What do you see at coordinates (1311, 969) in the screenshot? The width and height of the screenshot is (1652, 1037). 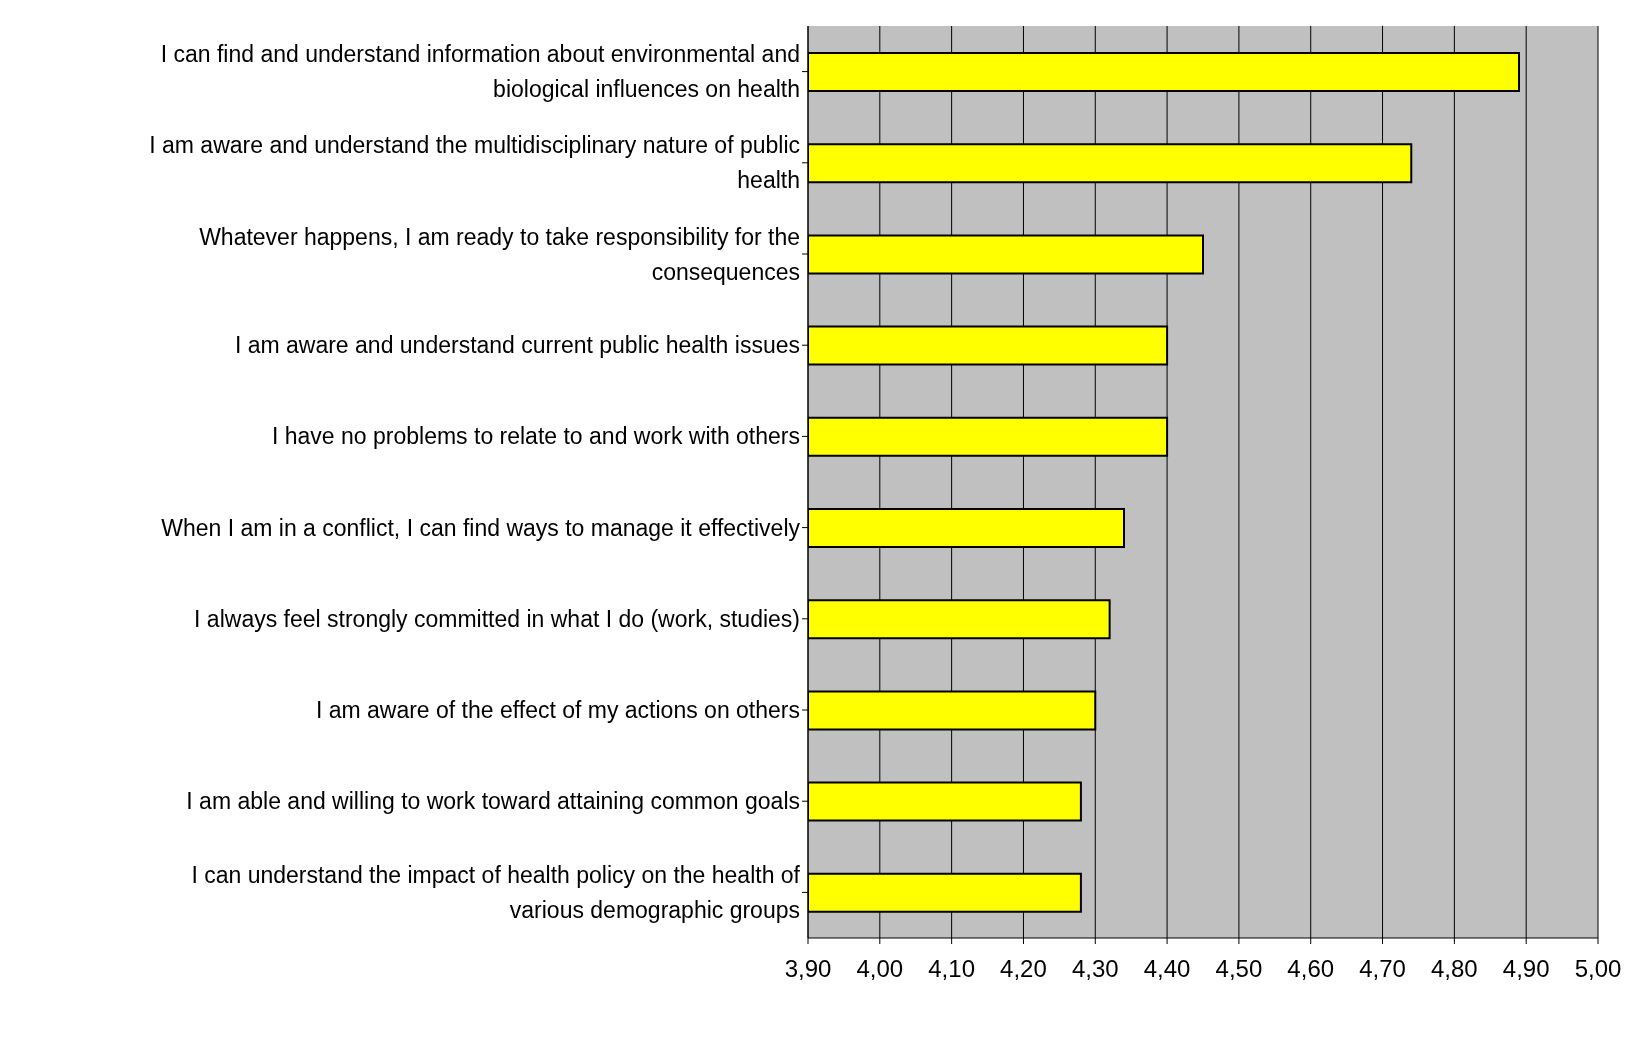 I see `x-tick-label: 4,60` at bounding box center [1311, 969].